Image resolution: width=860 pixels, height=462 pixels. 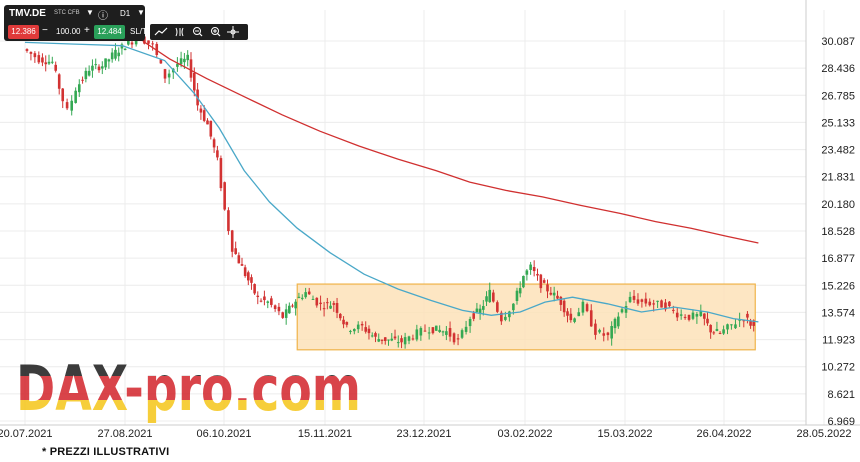 What do you see at coordinates (838, 286) in the screenshot?
I see `price-tick-label: 15.226` at bounding box center [838, 286].